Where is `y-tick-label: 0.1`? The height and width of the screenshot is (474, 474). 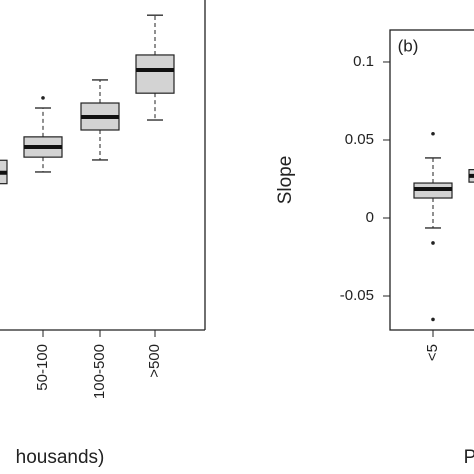 y-tick-label: 0.1 is located at coordinates (363, 61).